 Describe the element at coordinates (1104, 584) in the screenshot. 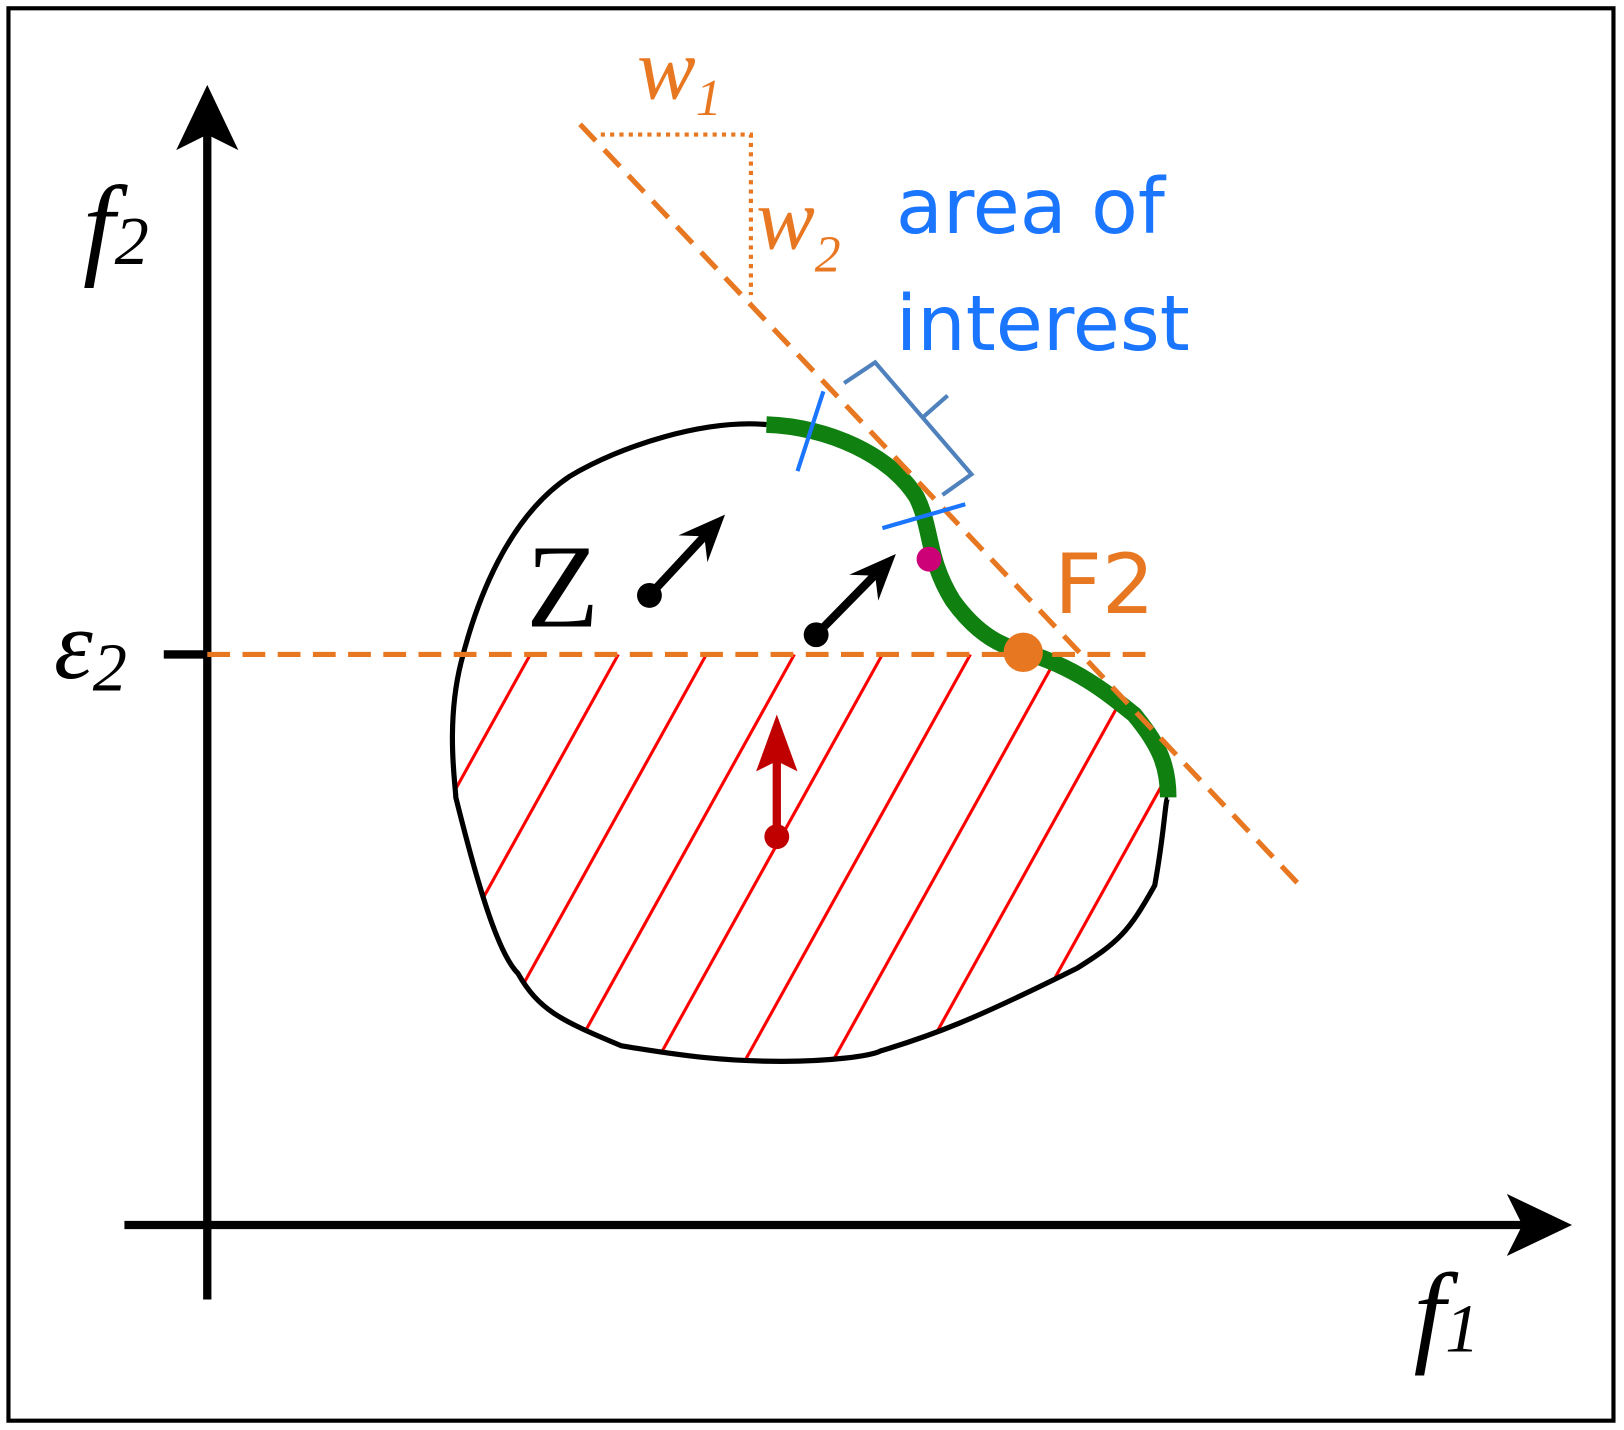

I see `point-label: F2` at that location.